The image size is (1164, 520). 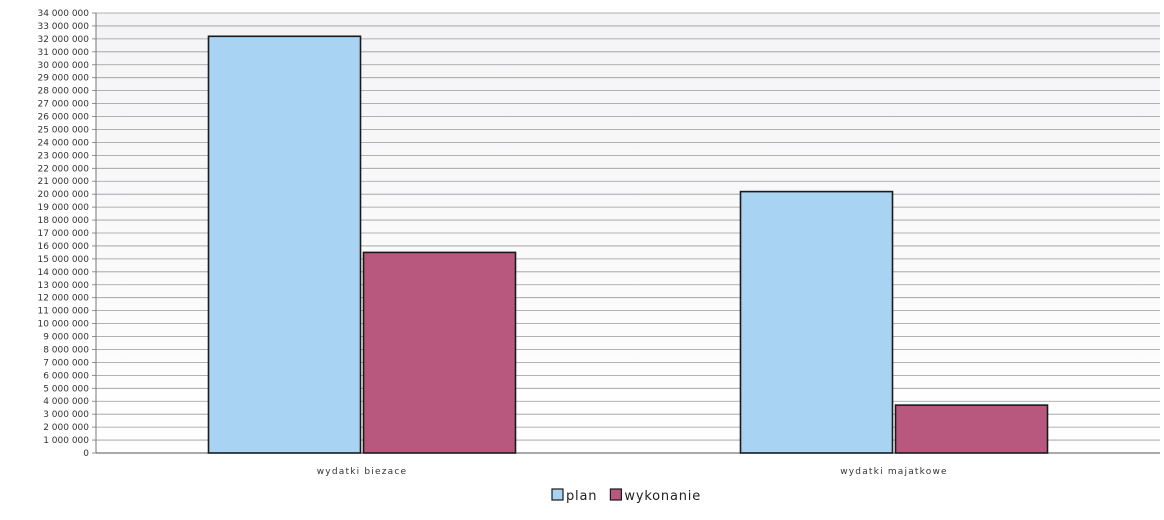 I want to click on y-tick-label: 26 000 000, so click(x=63, y=118).